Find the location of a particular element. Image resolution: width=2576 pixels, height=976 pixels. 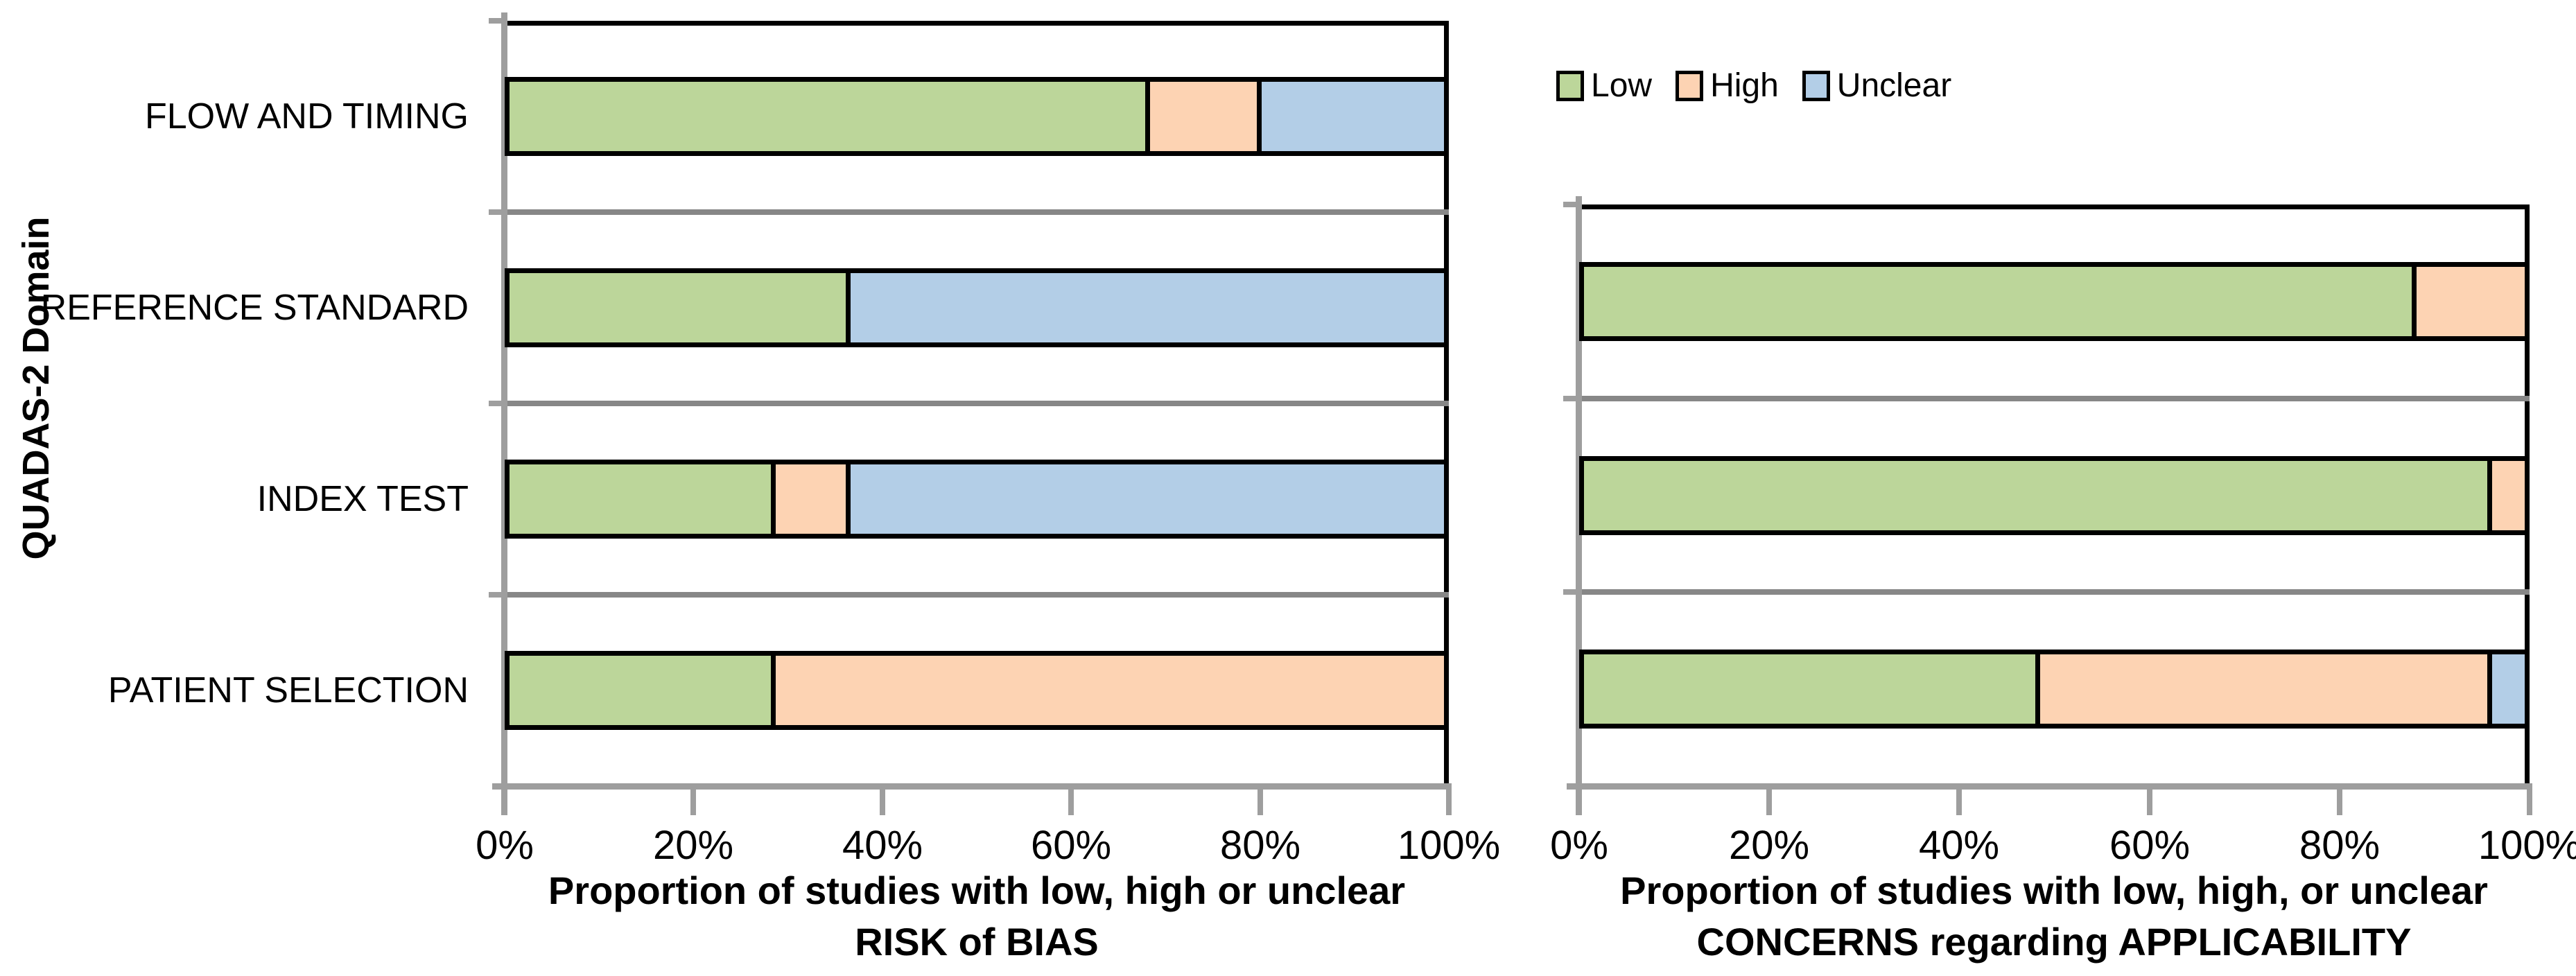

legend-swatch-unclear-icon is located at coordinates (1816, 86).